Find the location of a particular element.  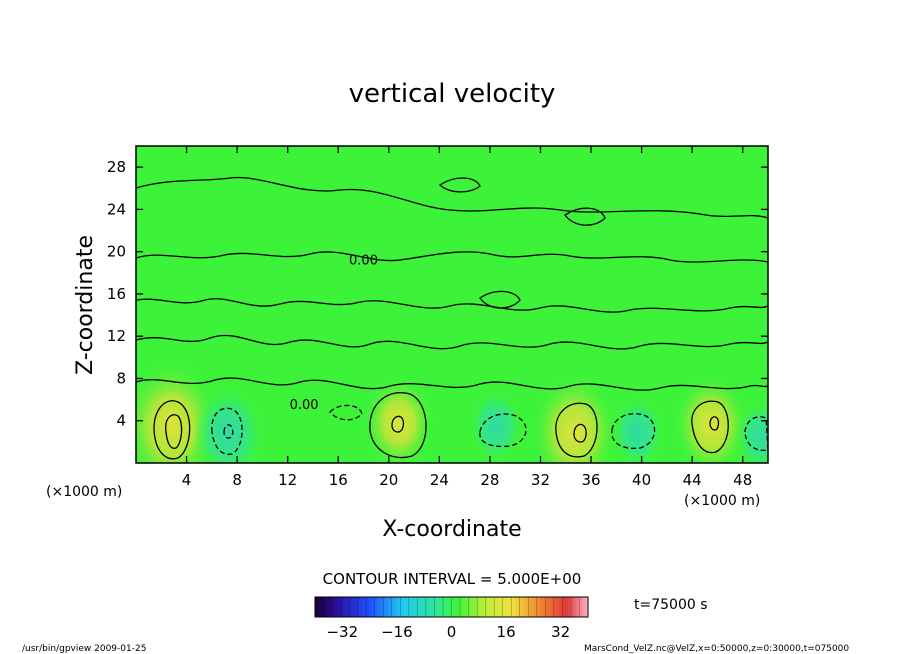

colorbar-tick-label: −16 is located at coordinates (397, 632).